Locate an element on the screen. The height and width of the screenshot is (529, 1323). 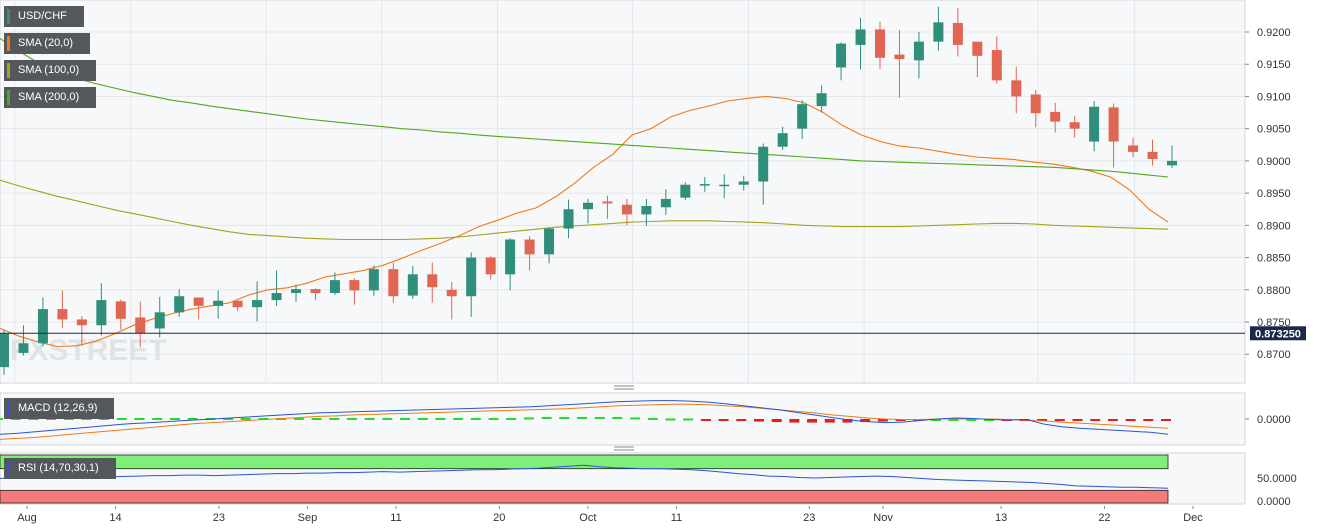
time-tick-label: 11 is located at coordinates (395, 518).